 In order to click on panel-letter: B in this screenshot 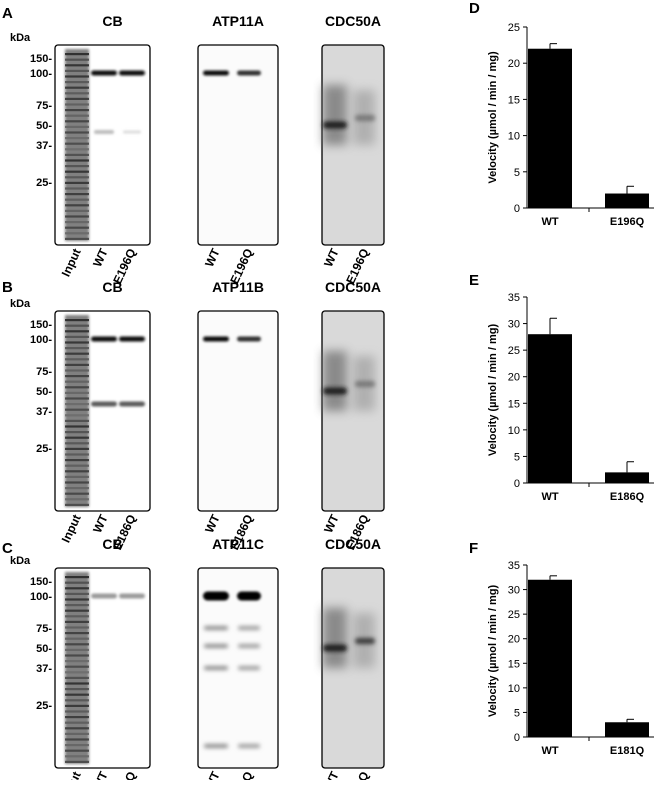, I will do `click(7, 287)`.